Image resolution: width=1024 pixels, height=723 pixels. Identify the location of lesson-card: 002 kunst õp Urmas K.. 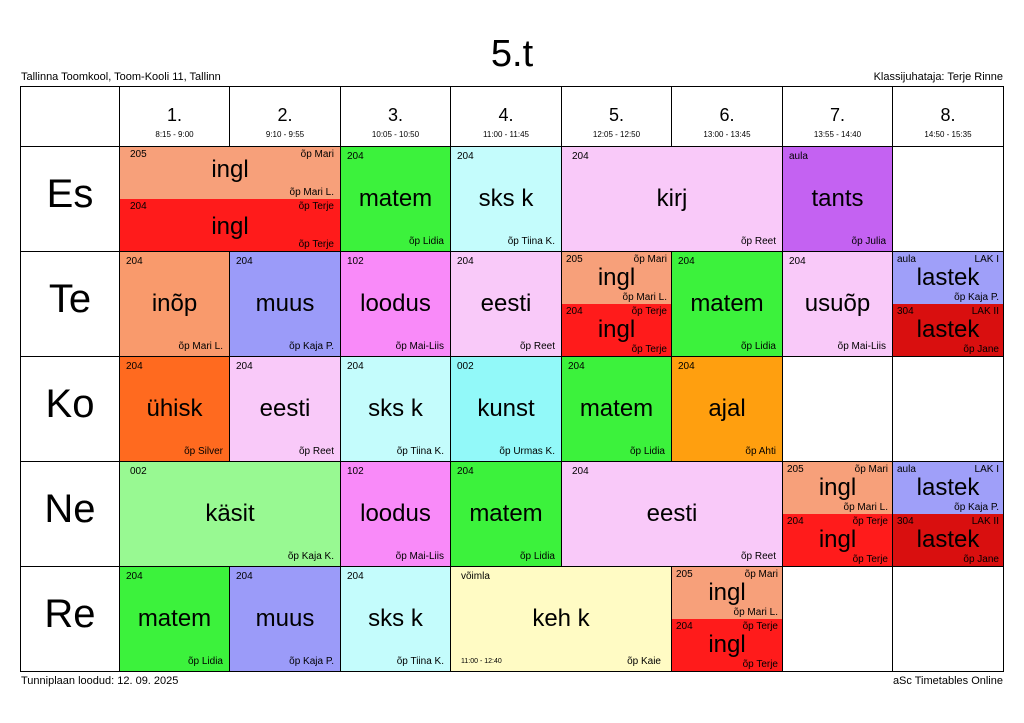
(506, 409).